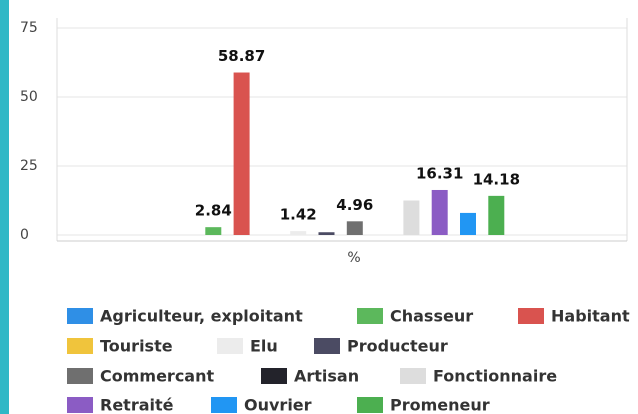 The image size is (638, 414). I want to click on legend-label: Promeneur, so click(440, 405).